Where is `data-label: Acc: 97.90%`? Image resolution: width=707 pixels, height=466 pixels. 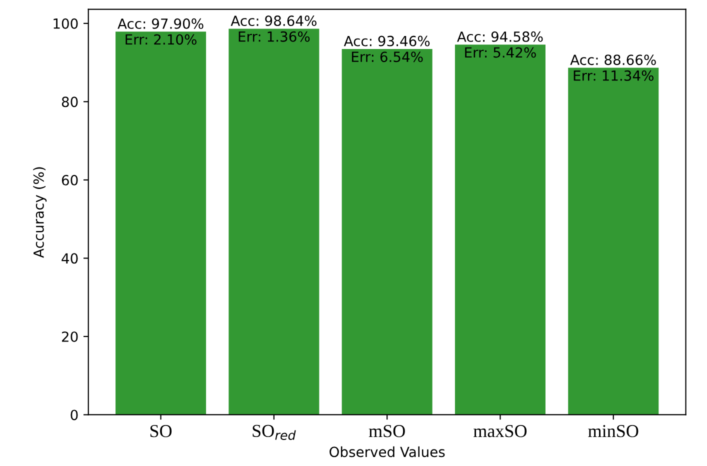
data-label: Acc: 97.90% is located at coordinates (161, 23).